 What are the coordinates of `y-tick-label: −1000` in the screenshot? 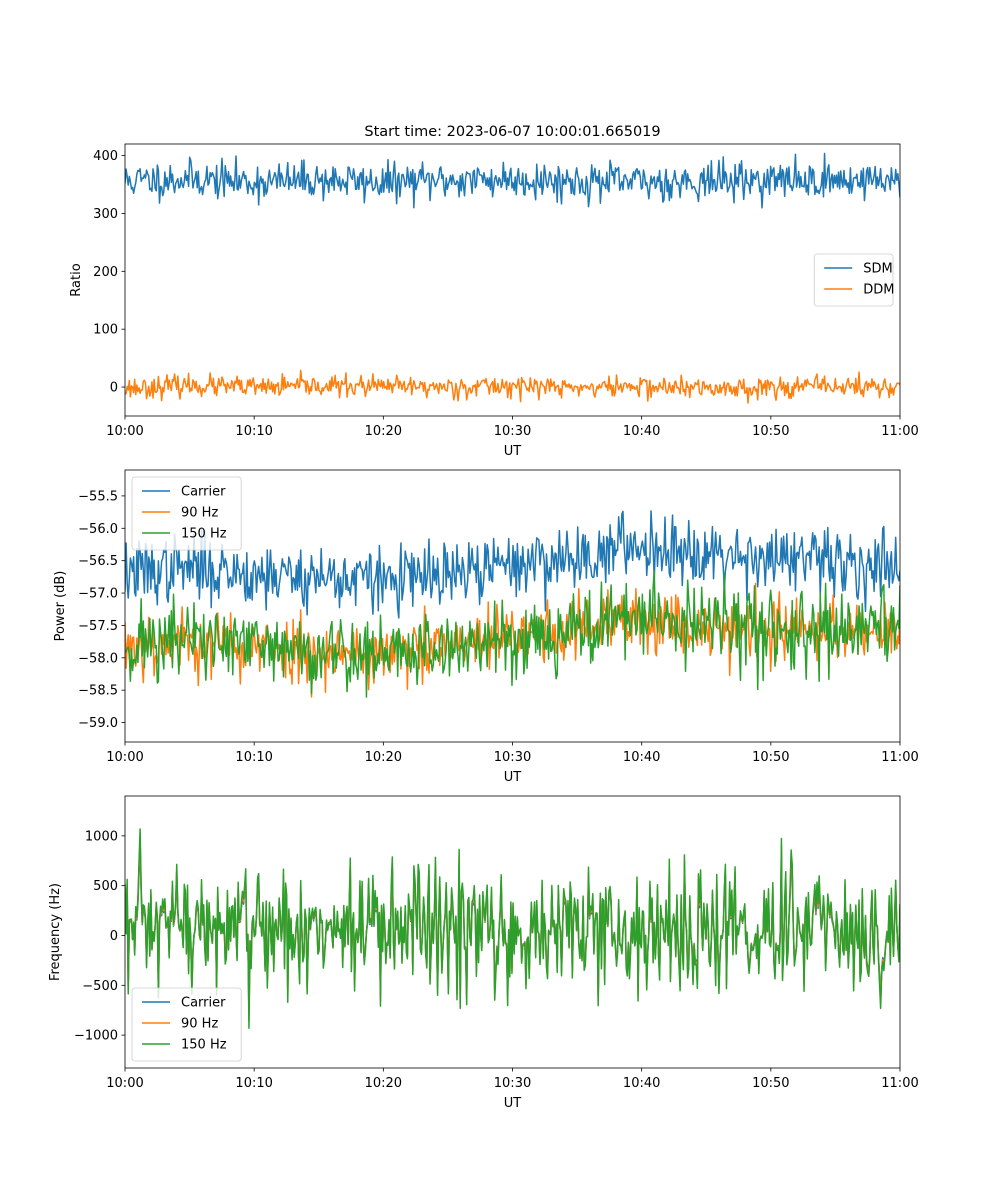 It's located at (96, 1036).